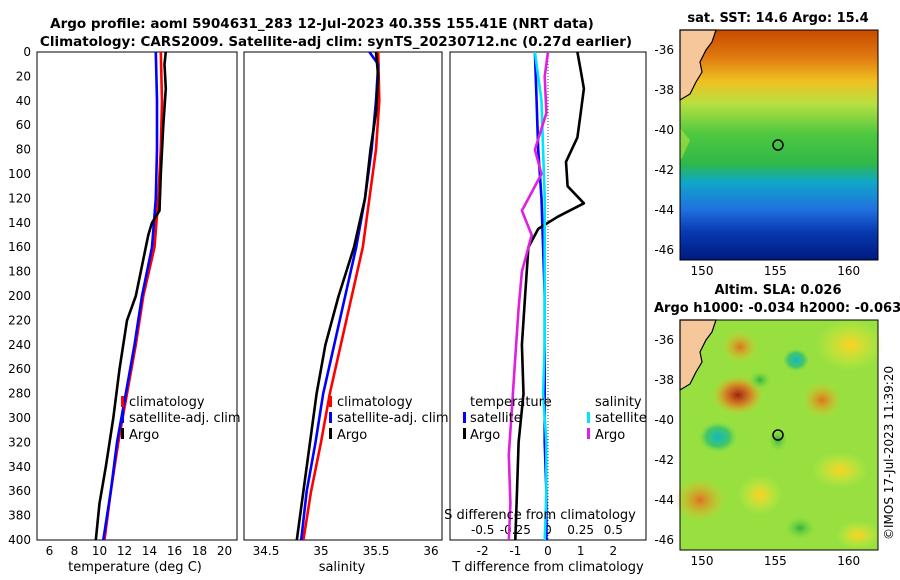 The image size is (900, 580). I want to click on depth-tick-label: 380, so click(19, 516).